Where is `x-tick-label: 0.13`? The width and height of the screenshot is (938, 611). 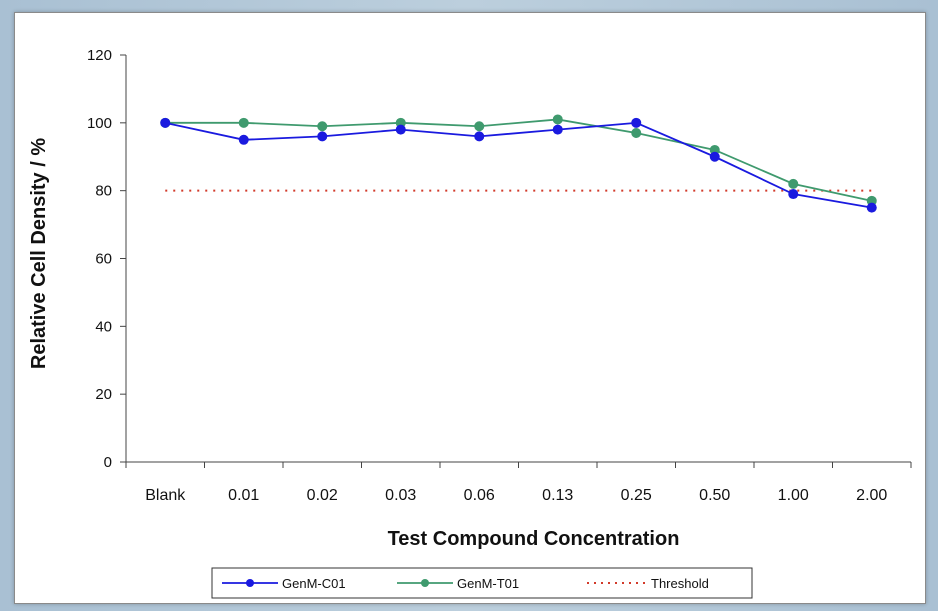 x-tick-label: 0.13 is located at coordinates (557, 495).